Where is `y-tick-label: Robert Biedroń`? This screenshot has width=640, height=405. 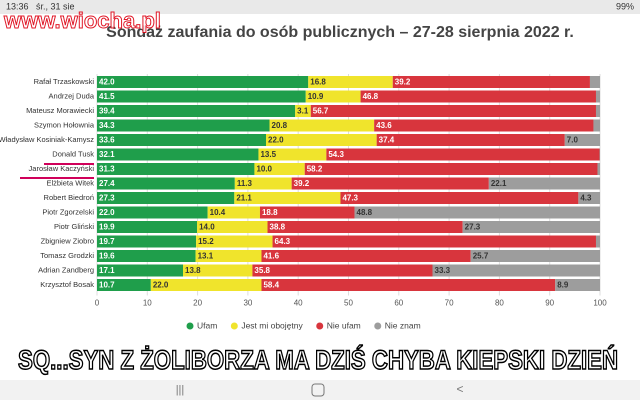
y-tick-label: Robert Biedroń is located at coordinates (69, 197).